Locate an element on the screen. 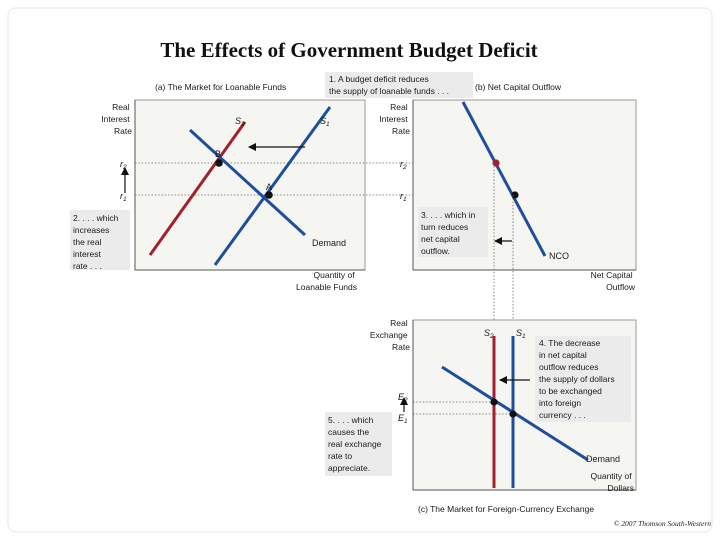 The height and width of the screenshot is (540, 720). panel-c-x-label: Quantity of Dollars is located at coordinates (612, 482).